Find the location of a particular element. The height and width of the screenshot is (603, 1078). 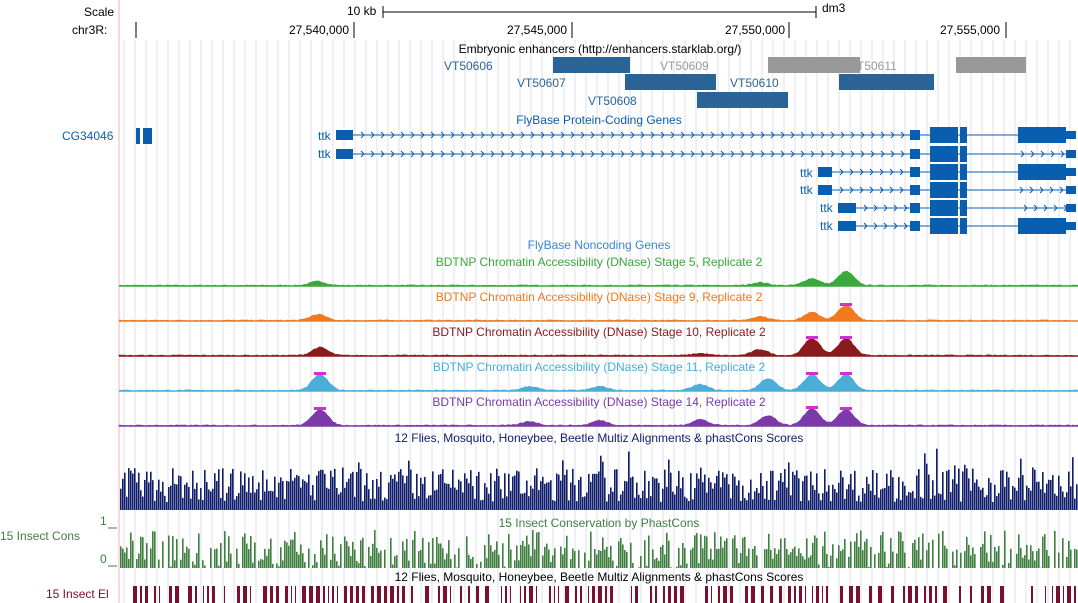

enhancer-label: VT50610 is located at coordinates (754, 83).